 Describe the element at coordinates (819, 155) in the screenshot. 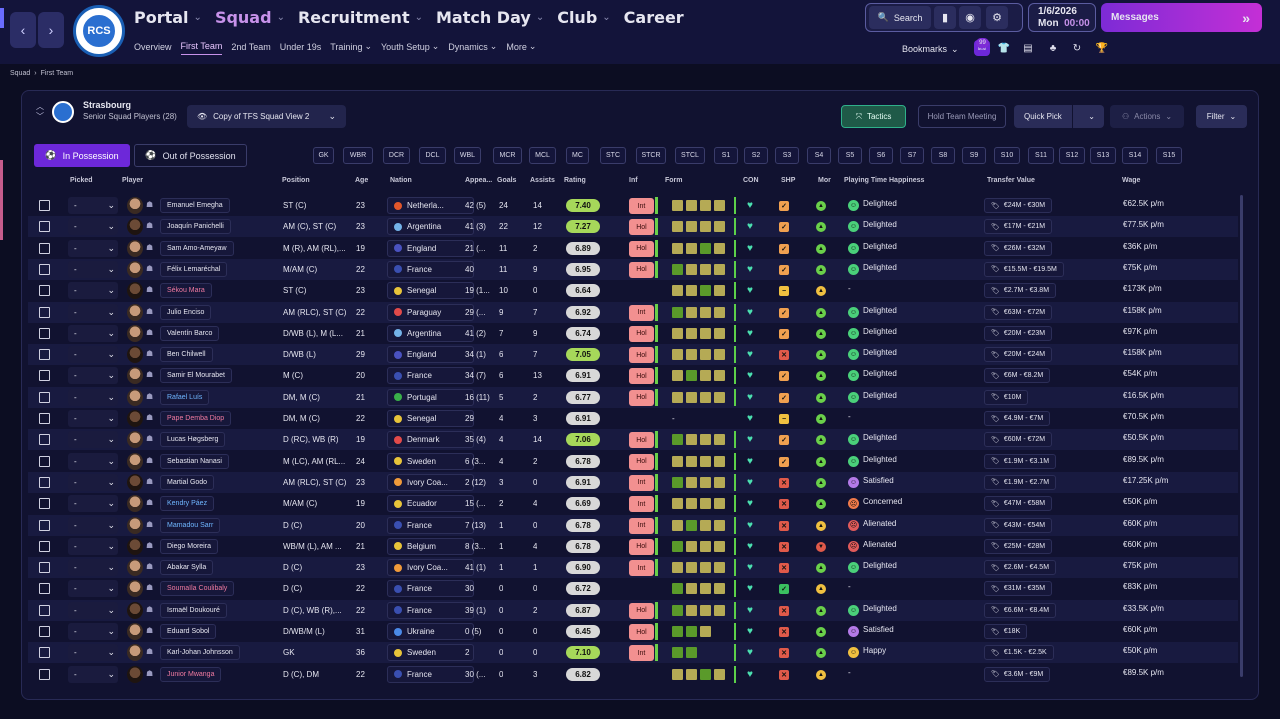

I see `position-filter-s4: S4` at that location.